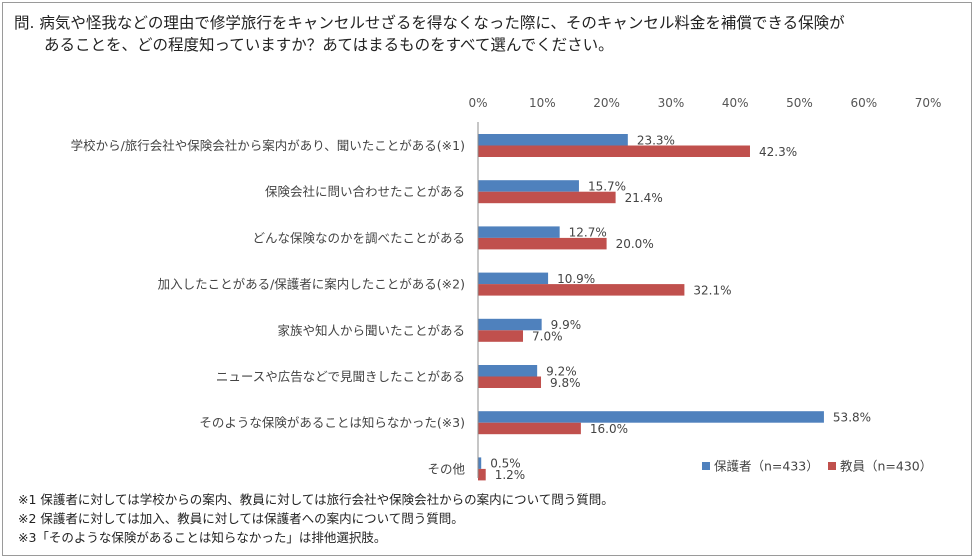 This screenshot has width=976, height=560. Describe the element at coordinates (365, 191) in the screenshot. I see `category-label: 保険会社に問い合わせたことがある` at that location.